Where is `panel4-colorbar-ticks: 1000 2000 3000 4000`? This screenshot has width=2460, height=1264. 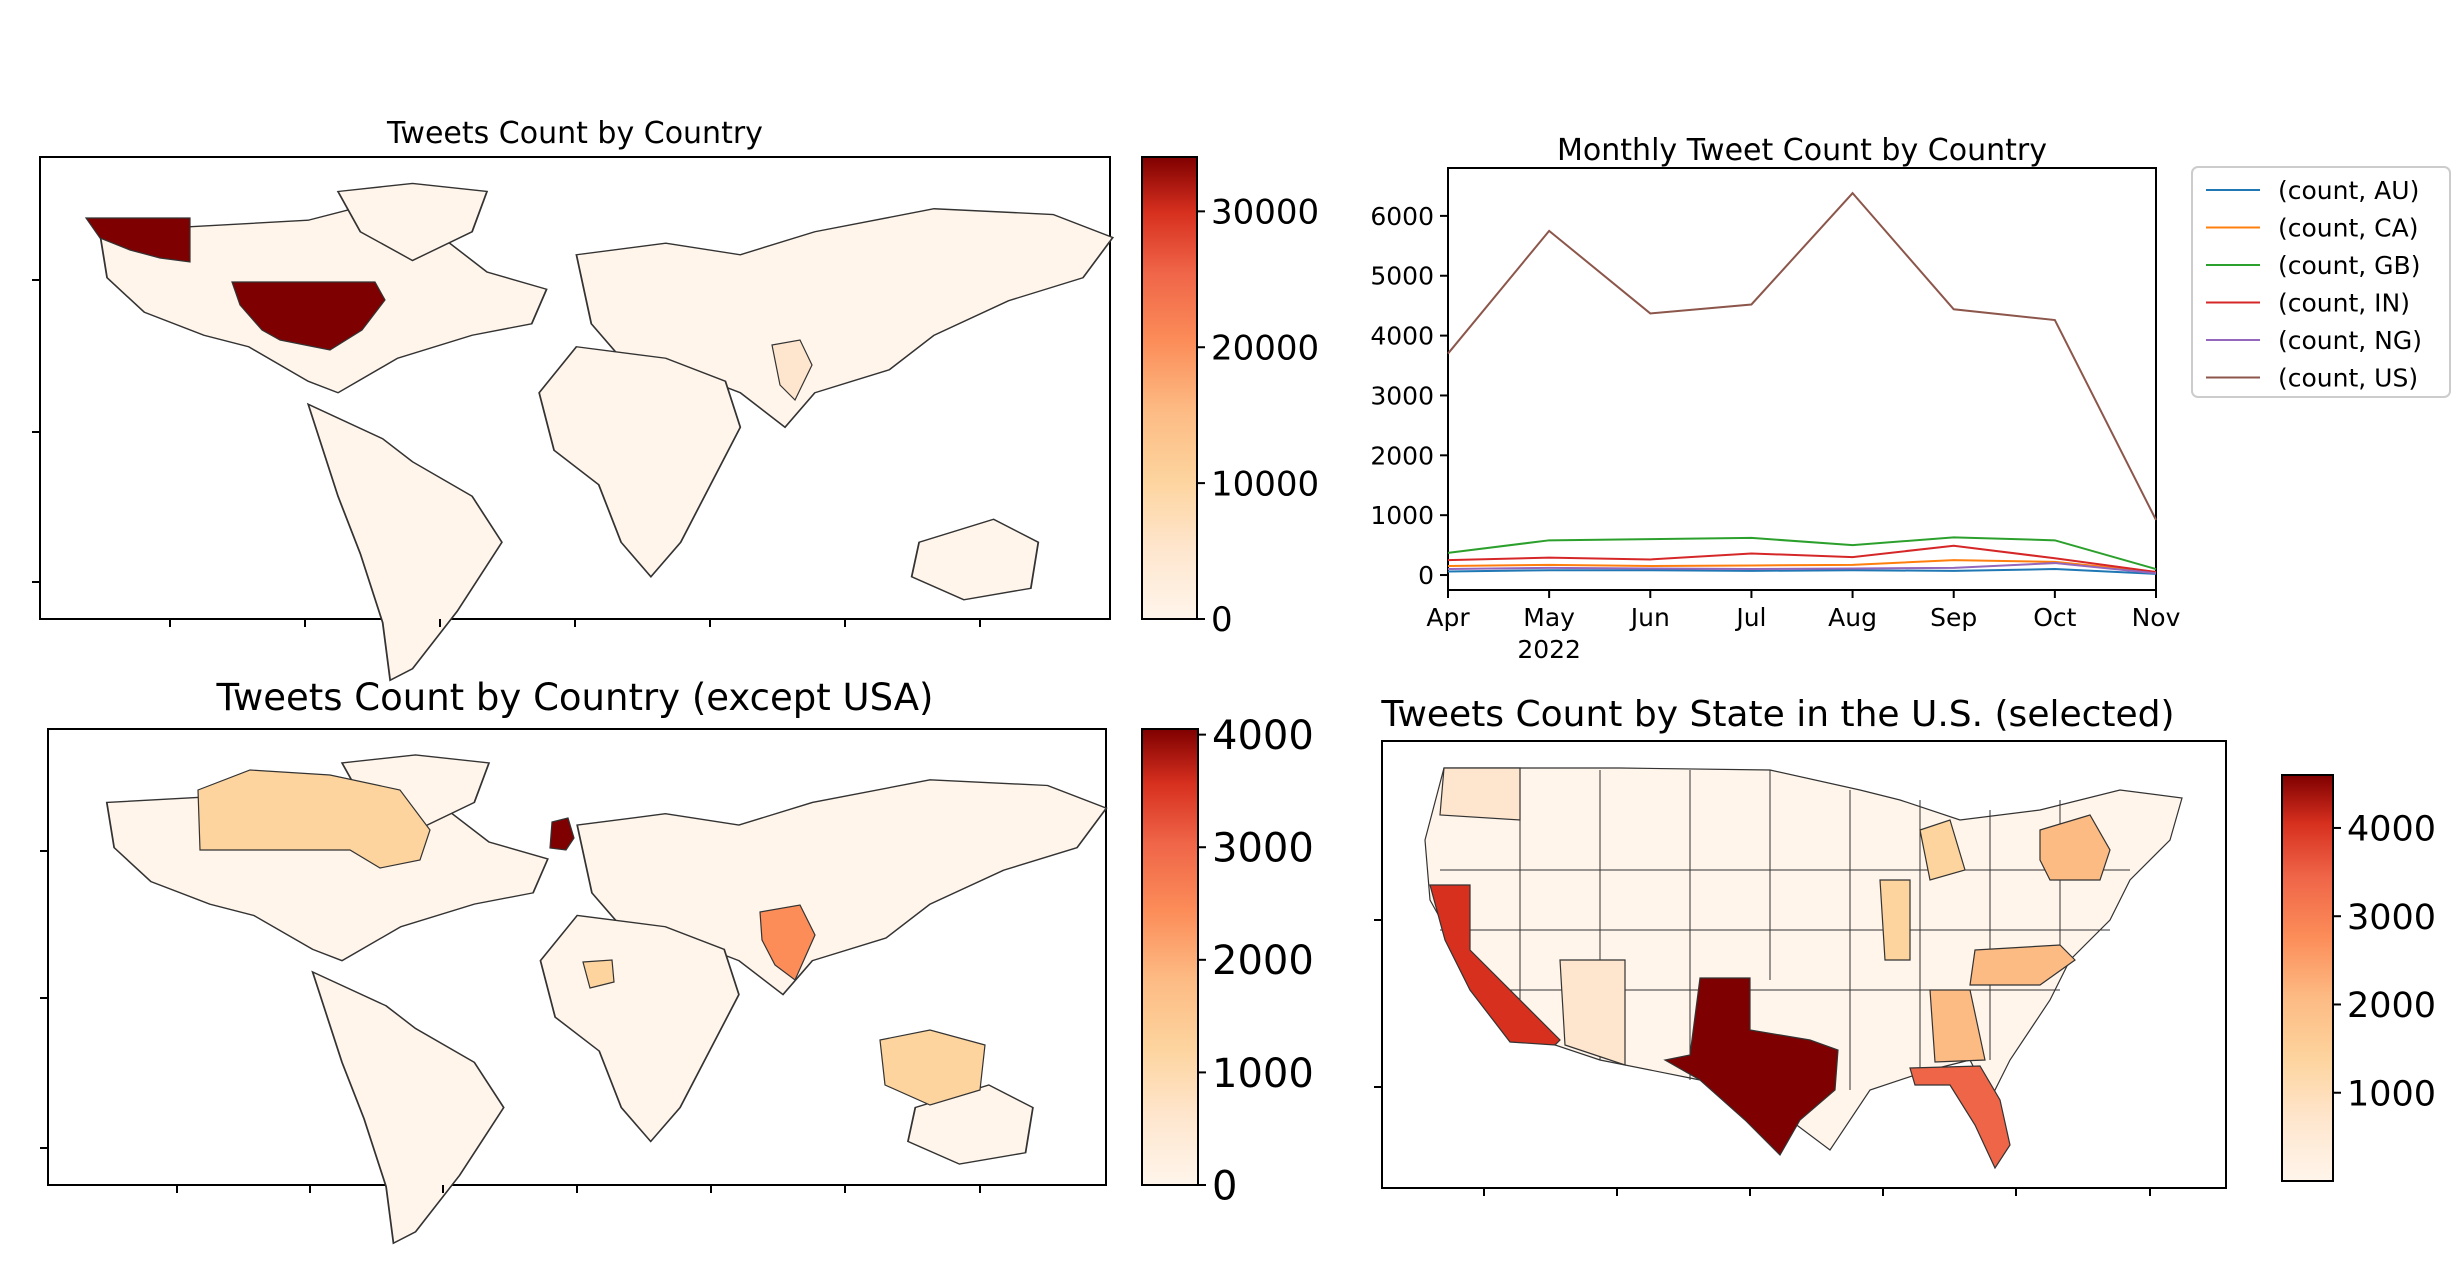
panel4-colorbar-ticks: 1000 2000 3000 4000 is located at coordinates (2384, 962).